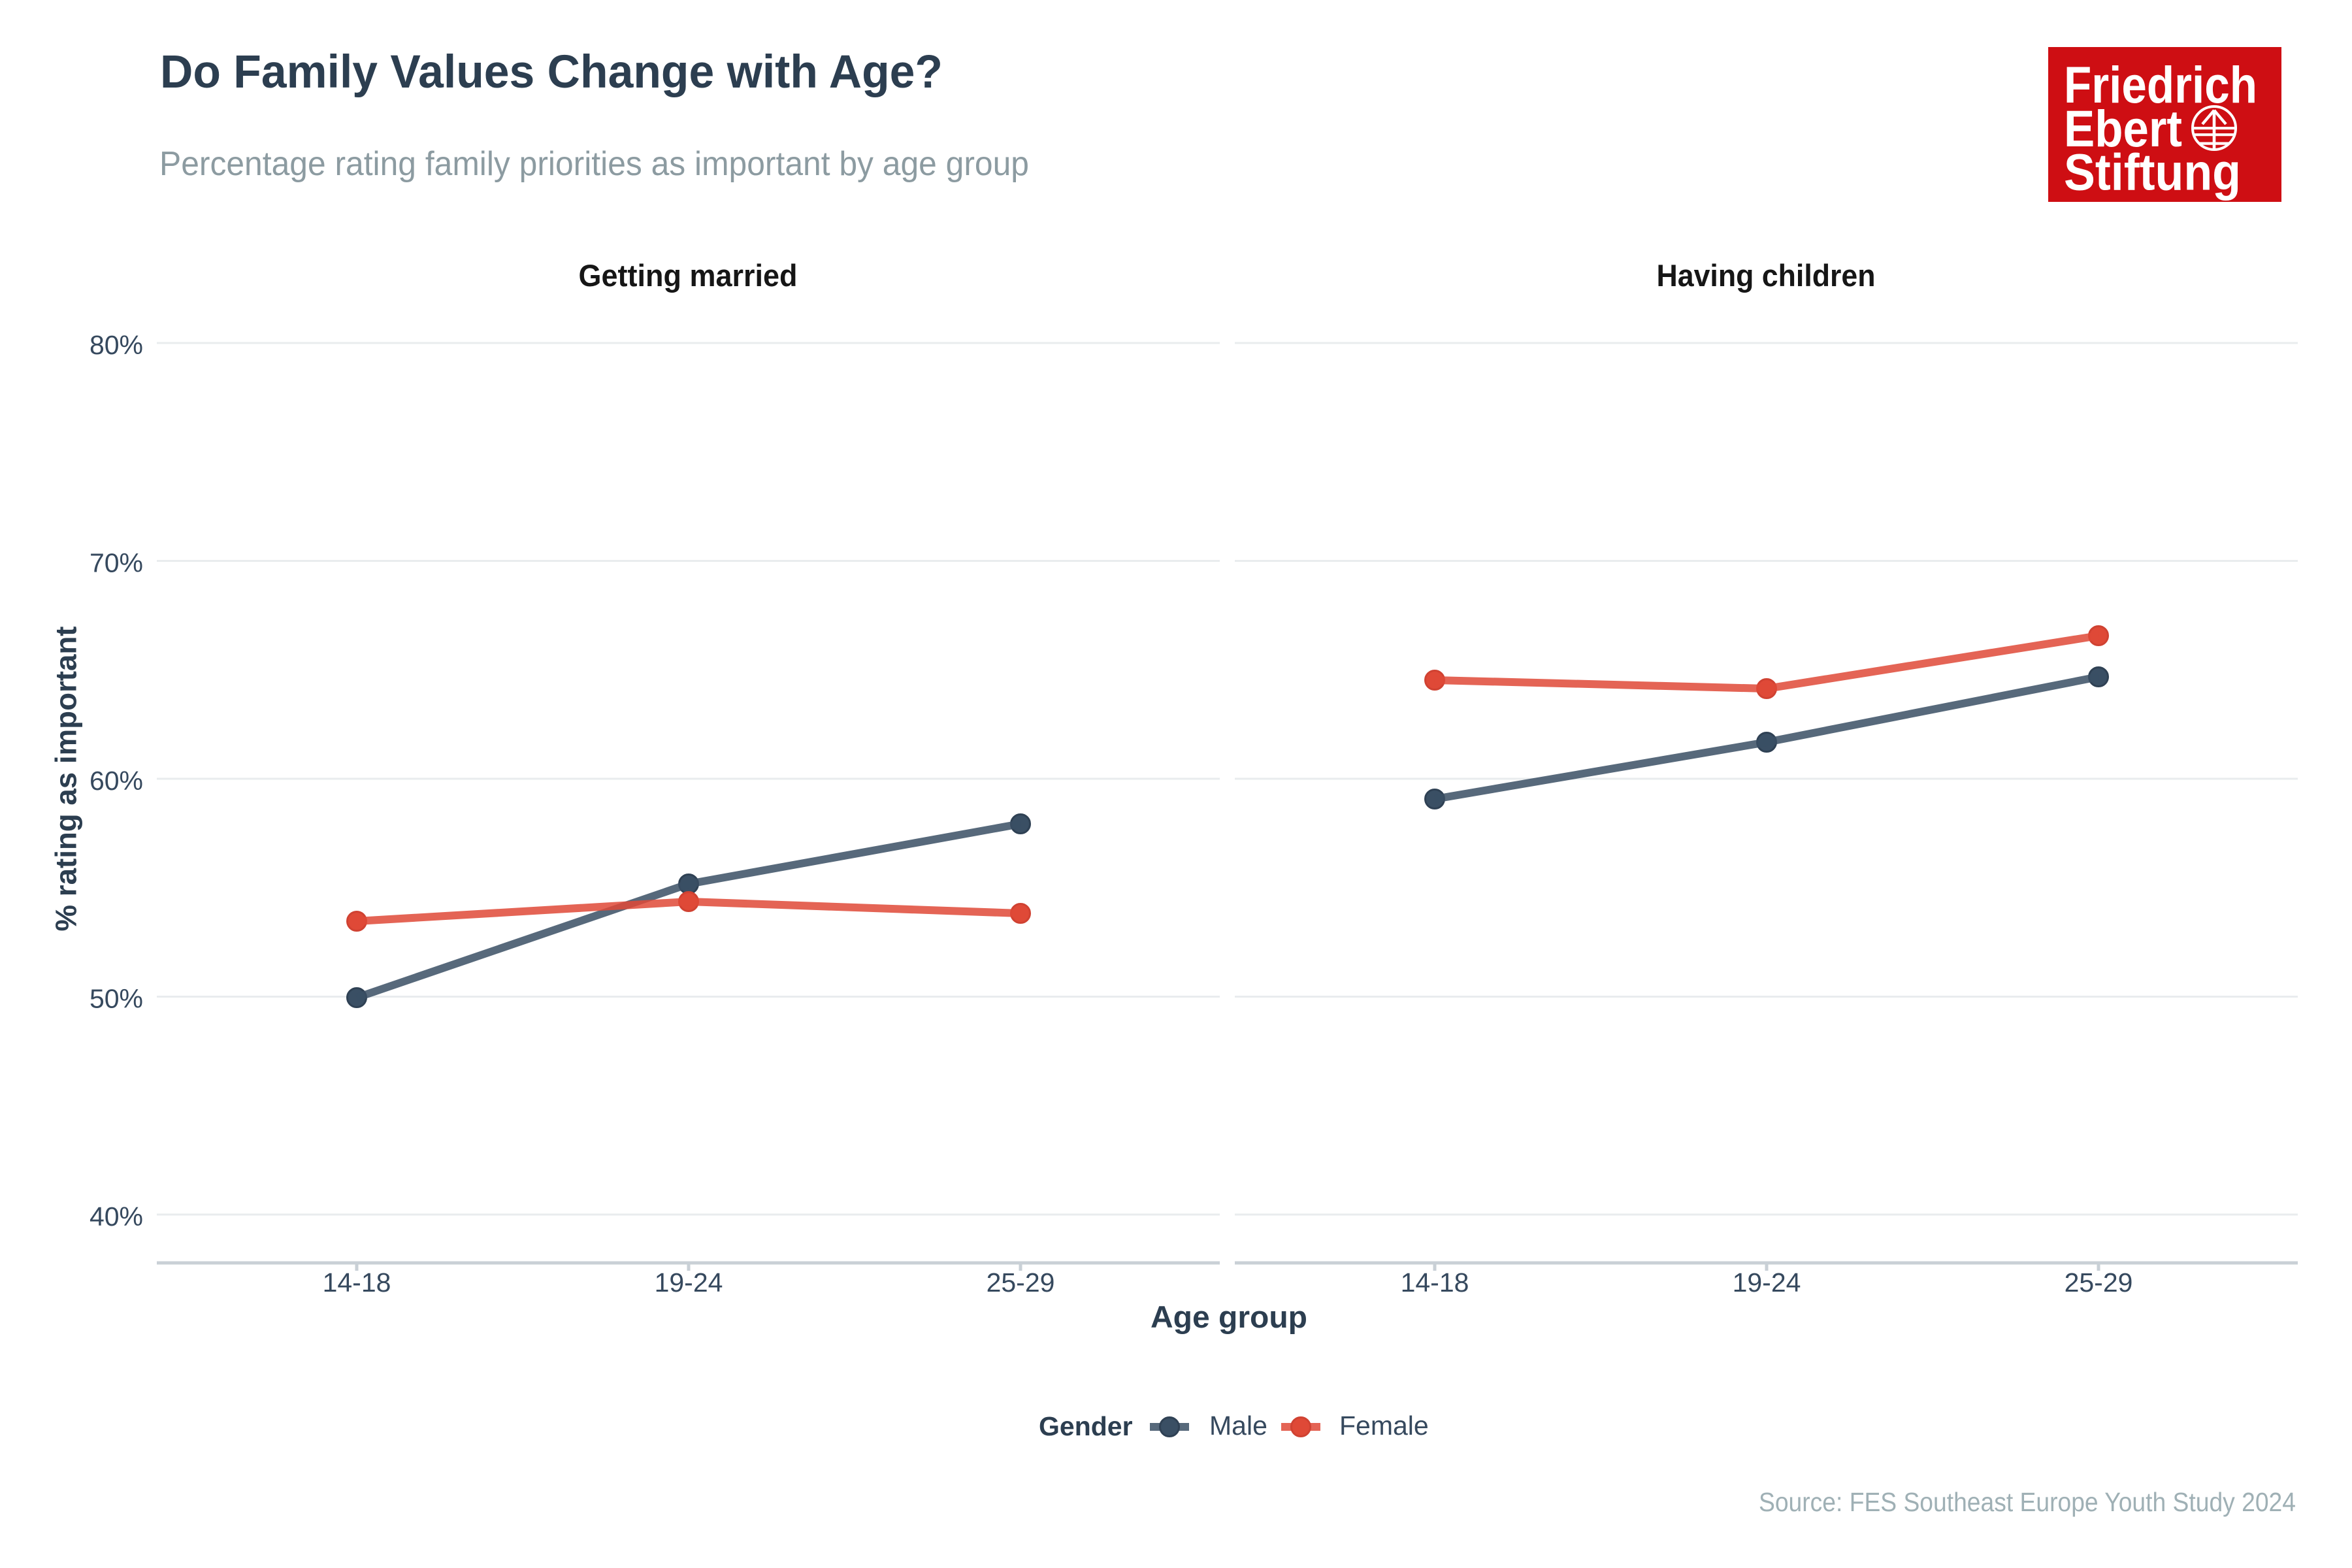 This screenshot has height=1568, width=2352. I want to click on svg-text: Getting married, so click(688, 275).